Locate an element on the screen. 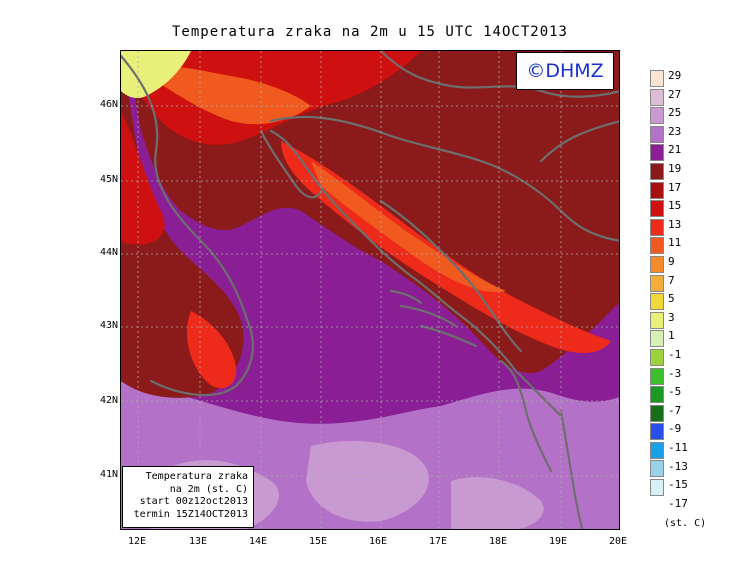 The height and width of the screenshot is (582, 740). color-bar-label: -5 is located at coordinates (675, 392).